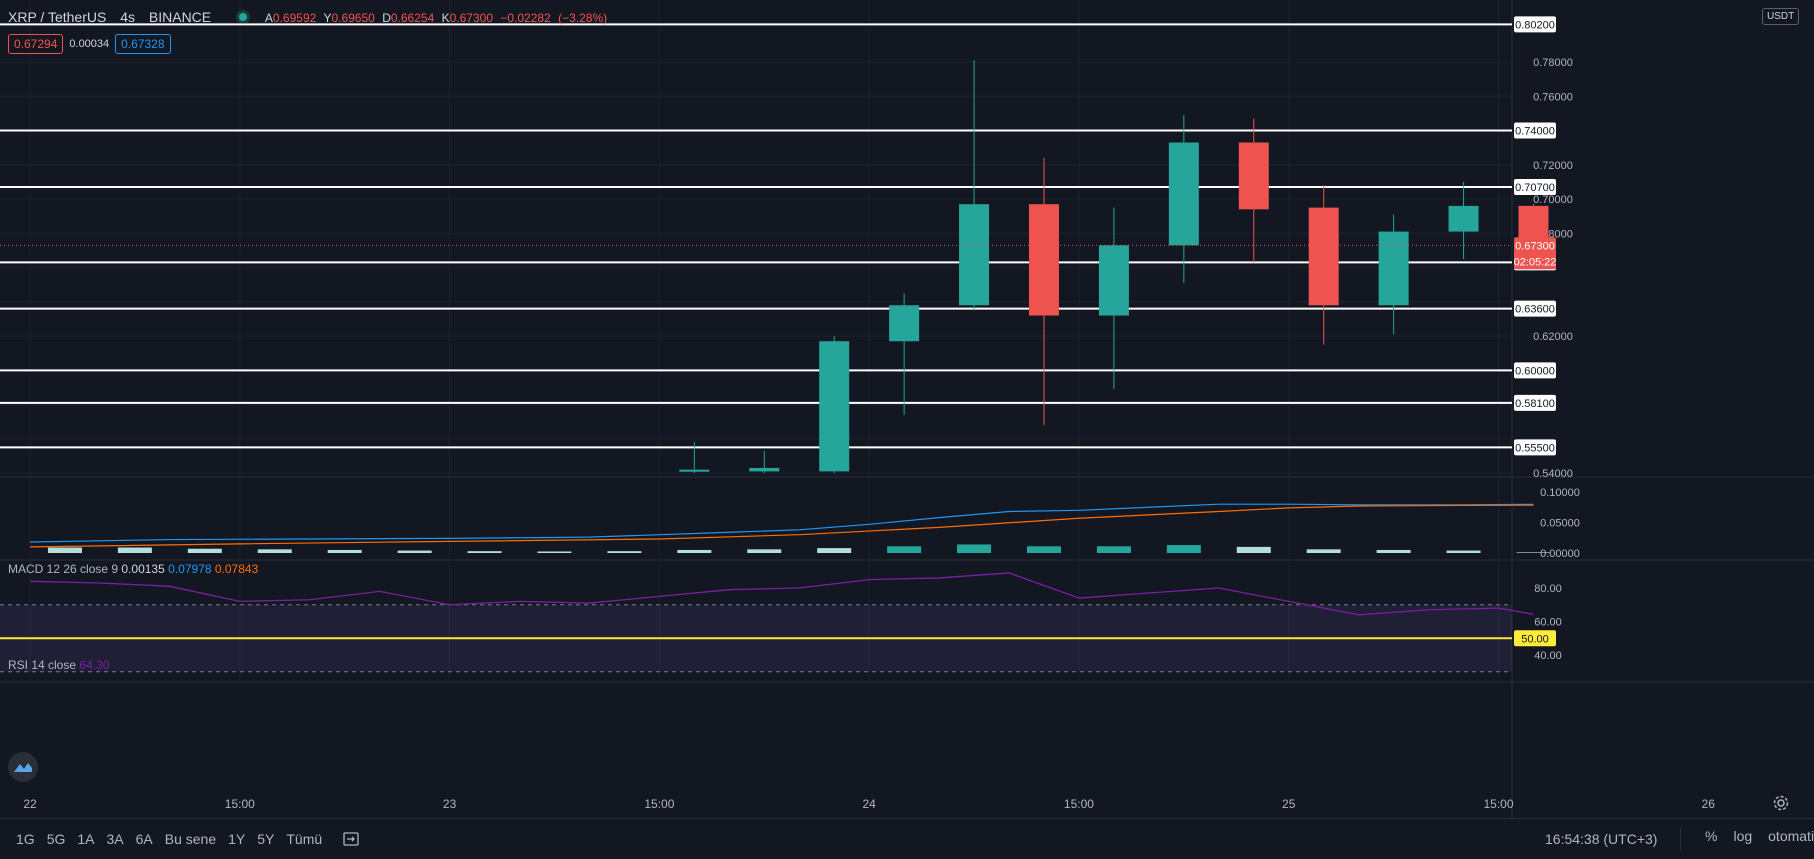 The image size is (1814, 859). I want to click on rsi-legend: RSI 14 close 64.30, so click(58, 665).